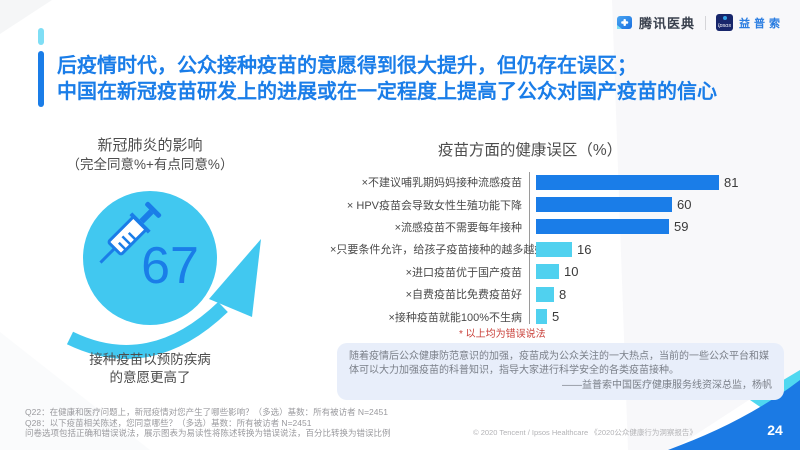  I want to click on chart-category-label: × HPV疫苗会导致女性生殖功能下降, so click(434, 205).